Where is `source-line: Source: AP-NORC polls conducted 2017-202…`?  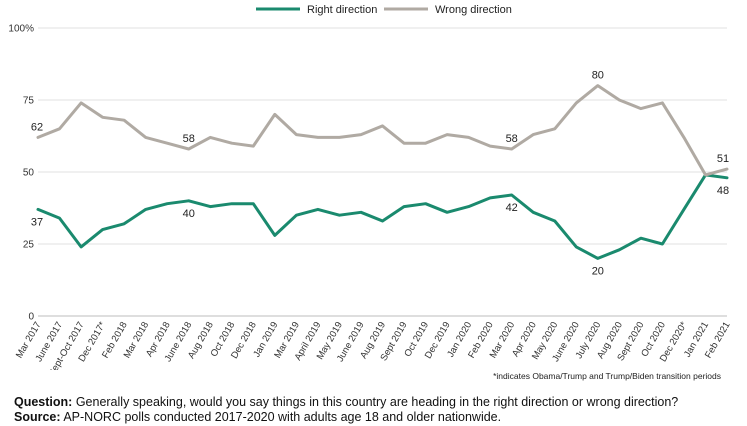 source-line: Source: AP-NORC polls conducted 2017-202… is located at coordinates (346, 417).